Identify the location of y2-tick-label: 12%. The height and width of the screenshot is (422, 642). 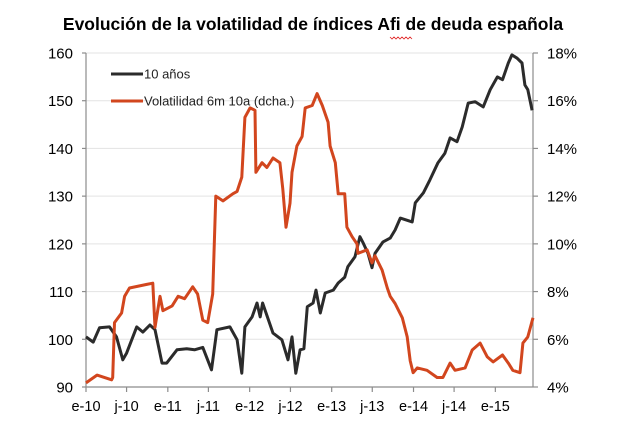
(562, 197).